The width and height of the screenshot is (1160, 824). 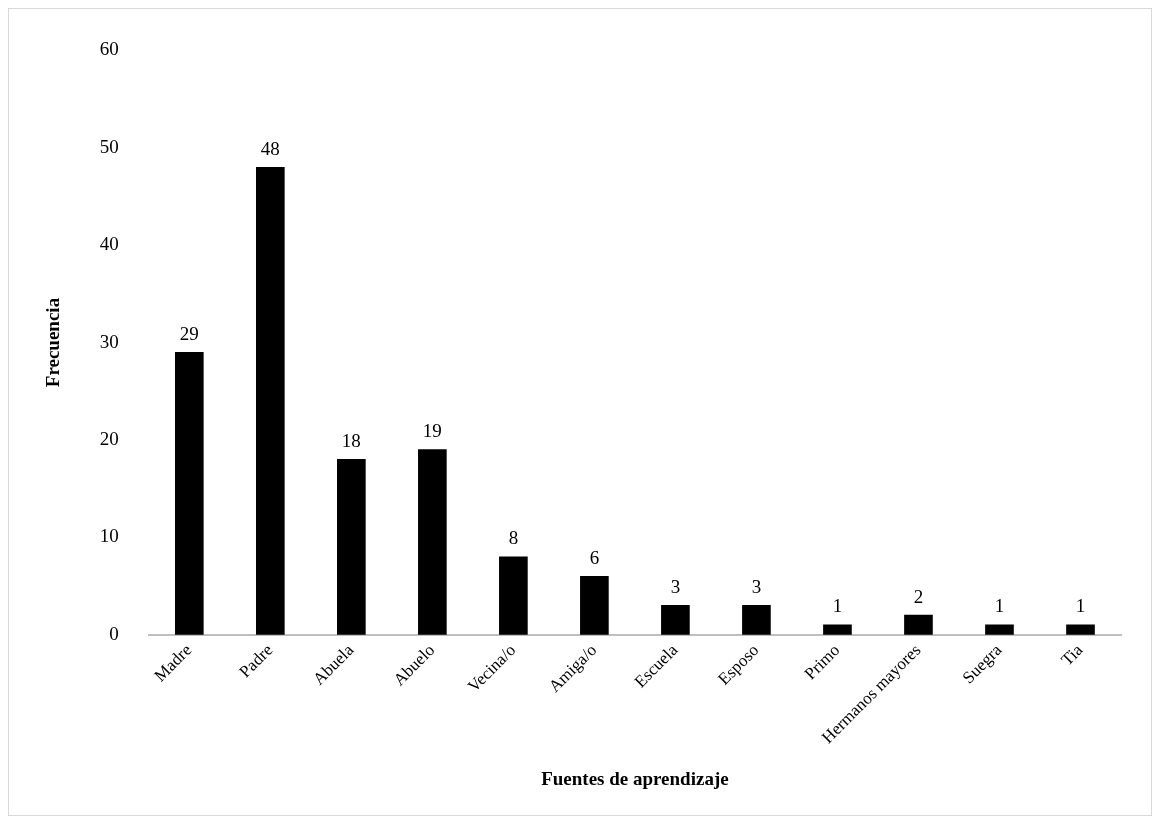 I want to click on data-label: 18, so click(x=351, y=440).